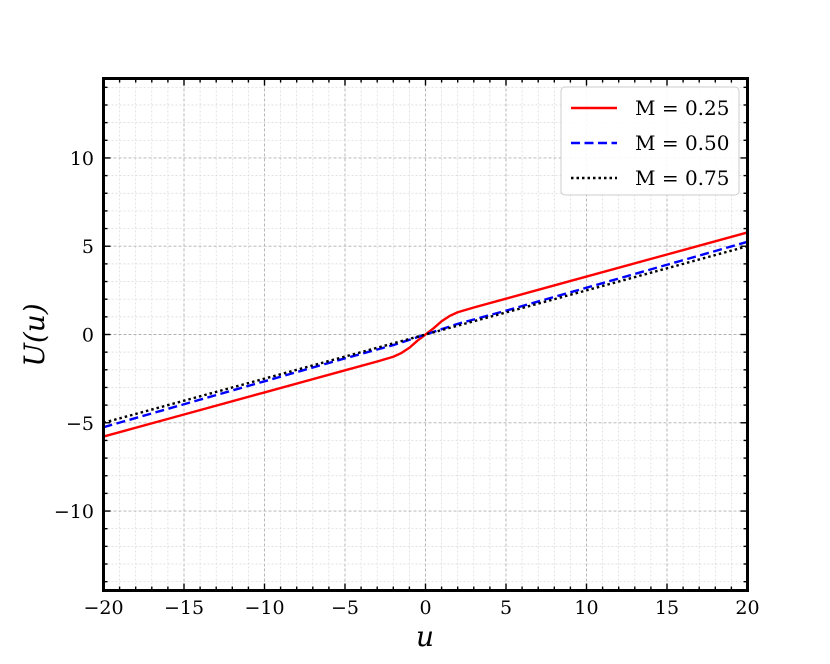 The width and height of the screenshot is (830, 664). What do you see at coordinates (74, 512) in the screenshot?
I see `y-tick-label: −10` at bounding box center [74, 512].